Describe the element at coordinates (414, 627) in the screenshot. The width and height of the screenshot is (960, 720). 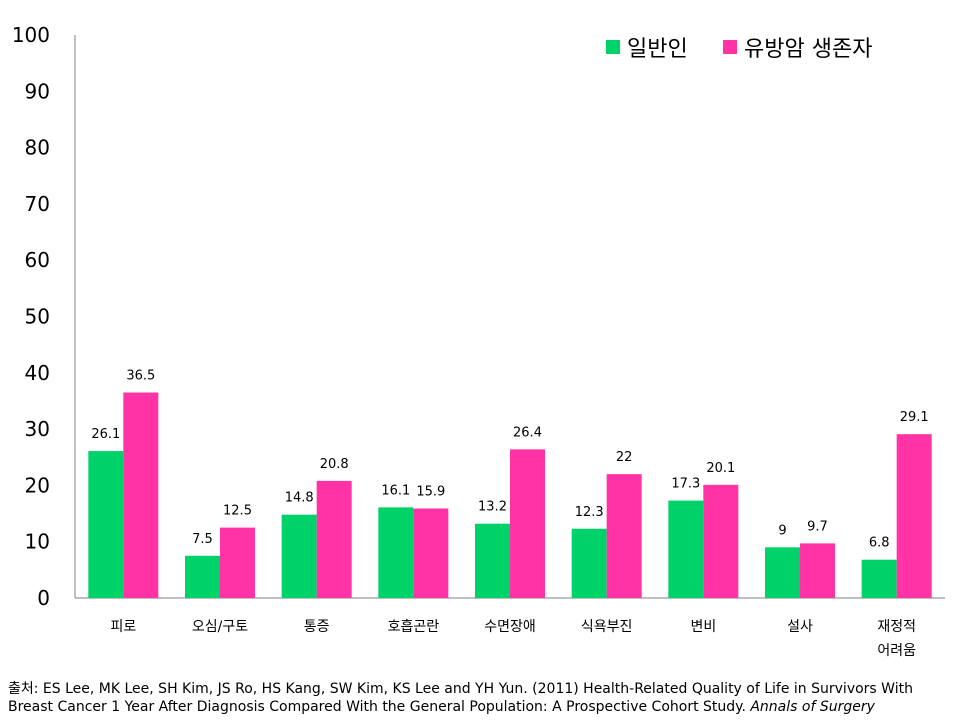
I see `x-tick-label: 호흡곤란` at that location.